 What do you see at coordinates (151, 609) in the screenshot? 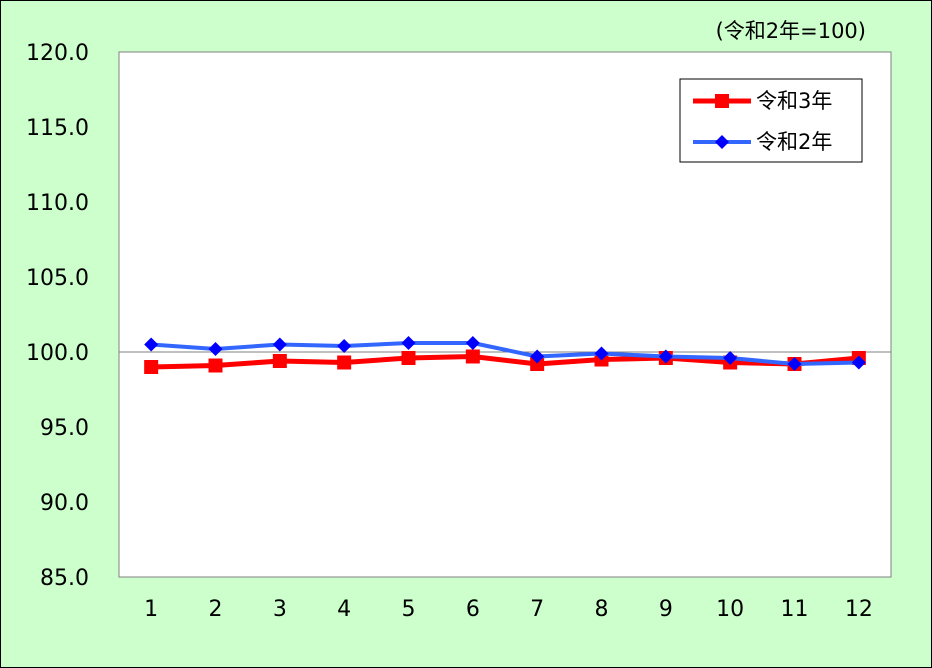
I see `x-tick-label: 1` at bounding box center [151, 609].